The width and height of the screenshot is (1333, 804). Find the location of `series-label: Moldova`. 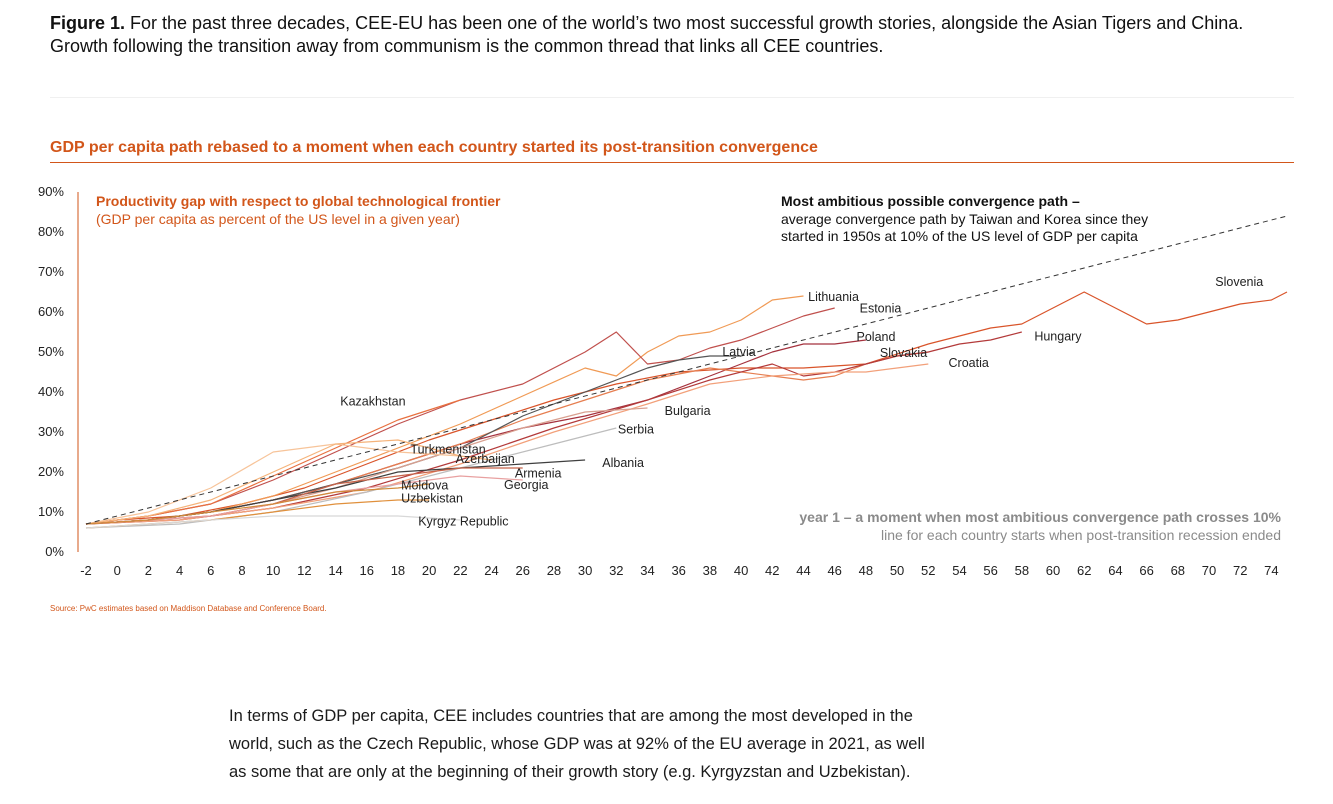

series-label: Moldova is located at coordinates (424, 486).